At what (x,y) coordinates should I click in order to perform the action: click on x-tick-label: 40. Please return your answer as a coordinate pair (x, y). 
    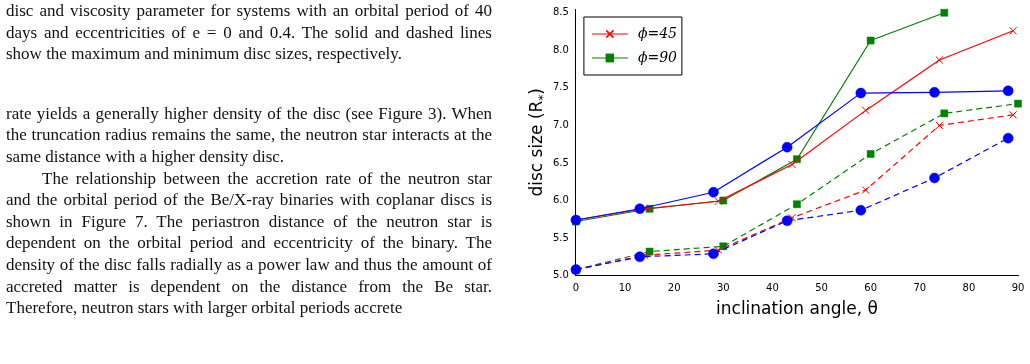
    Looking at the image, I should click on (772, 288).